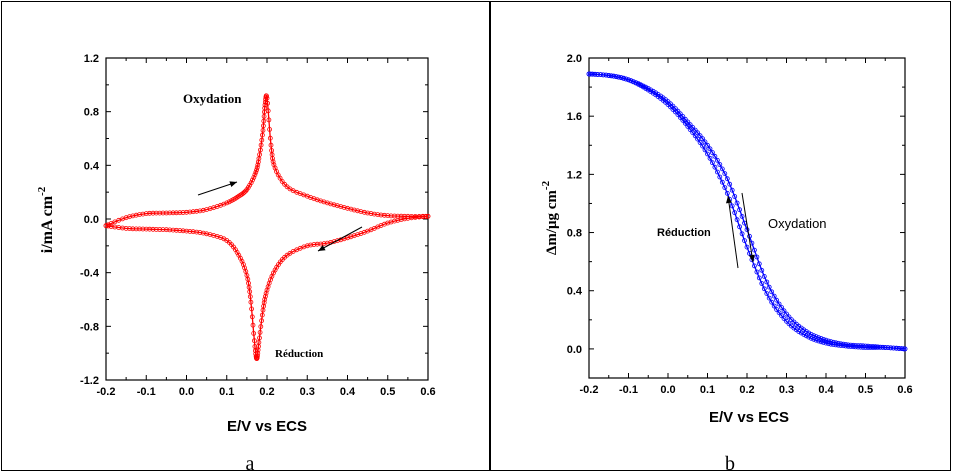 This screenshot has height=474, width=954. What do you see at coordinates (226, 392) in the screenshot?
I see `panel-a-x-tick-label: 0.1` at bounding box center [226, 392].